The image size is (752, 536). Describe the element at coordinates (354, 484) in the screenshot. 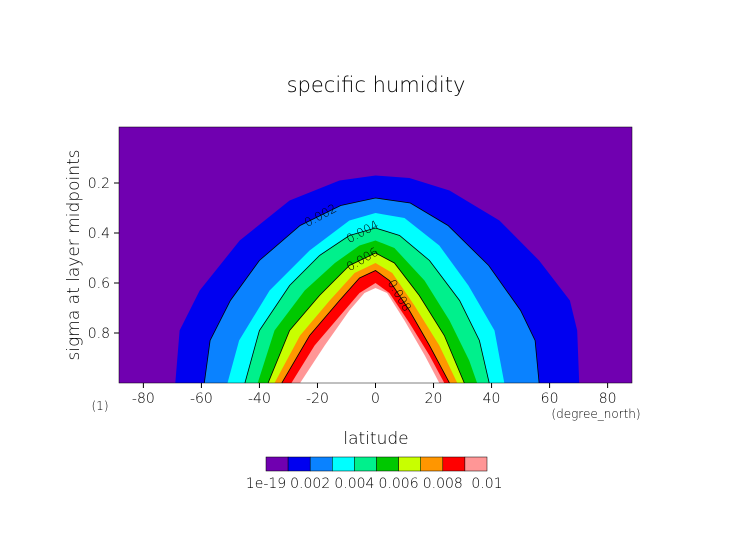

I see `colorbar-label: 0.004` at that location.